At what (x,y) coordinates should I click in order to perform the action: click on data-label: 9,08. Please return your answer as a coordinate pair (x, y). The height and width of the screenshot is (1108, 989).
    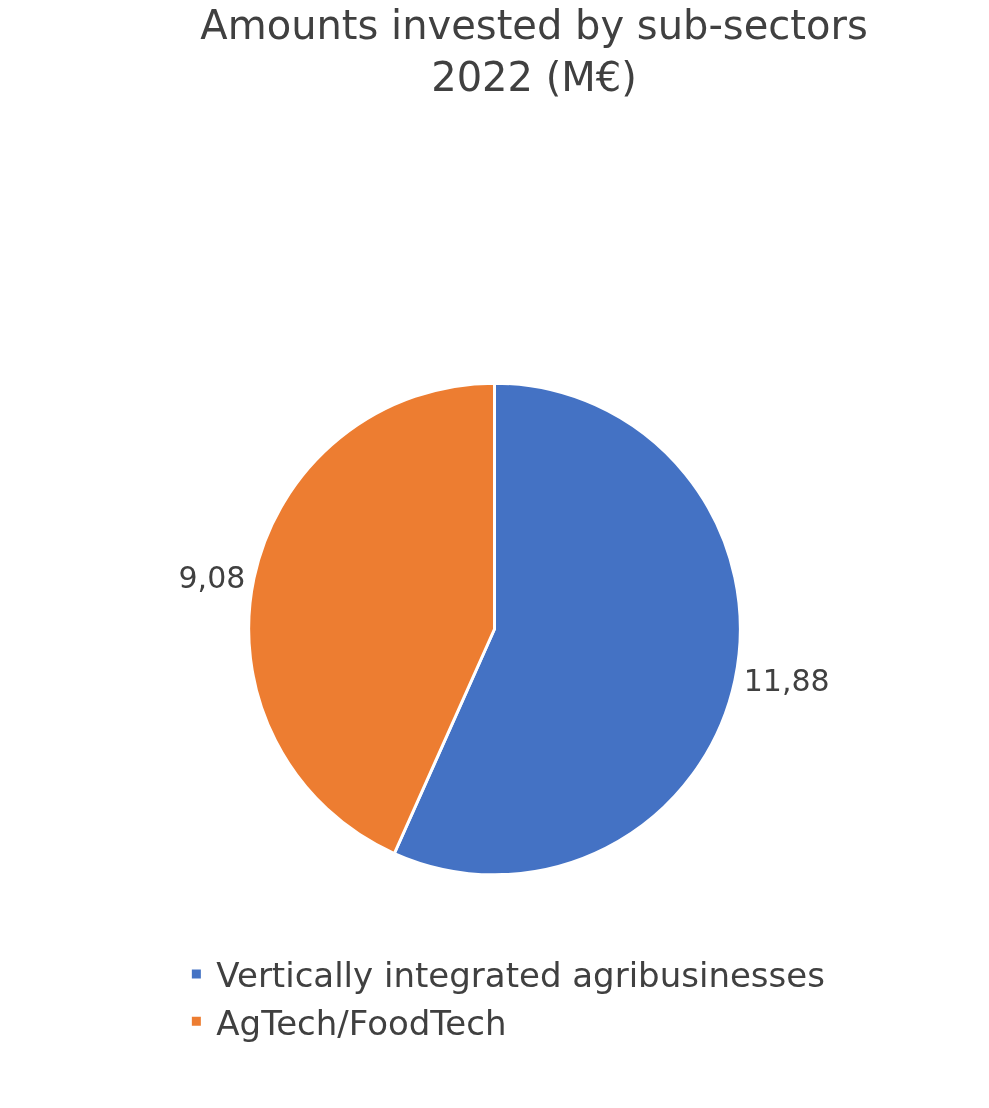
    Looking at the image, I should click on (212, 577).